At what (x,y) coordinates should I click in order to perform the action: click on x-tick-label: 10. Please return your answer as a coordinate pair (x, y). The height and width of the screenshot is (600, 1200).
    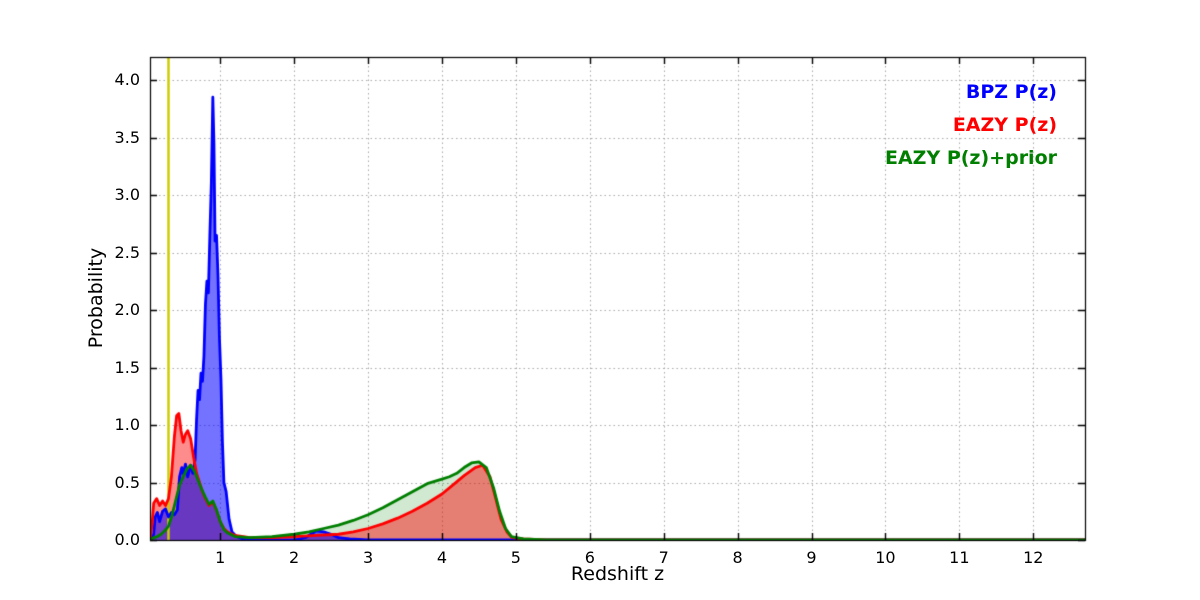
    Looking at the image, I should click on (885, 557).